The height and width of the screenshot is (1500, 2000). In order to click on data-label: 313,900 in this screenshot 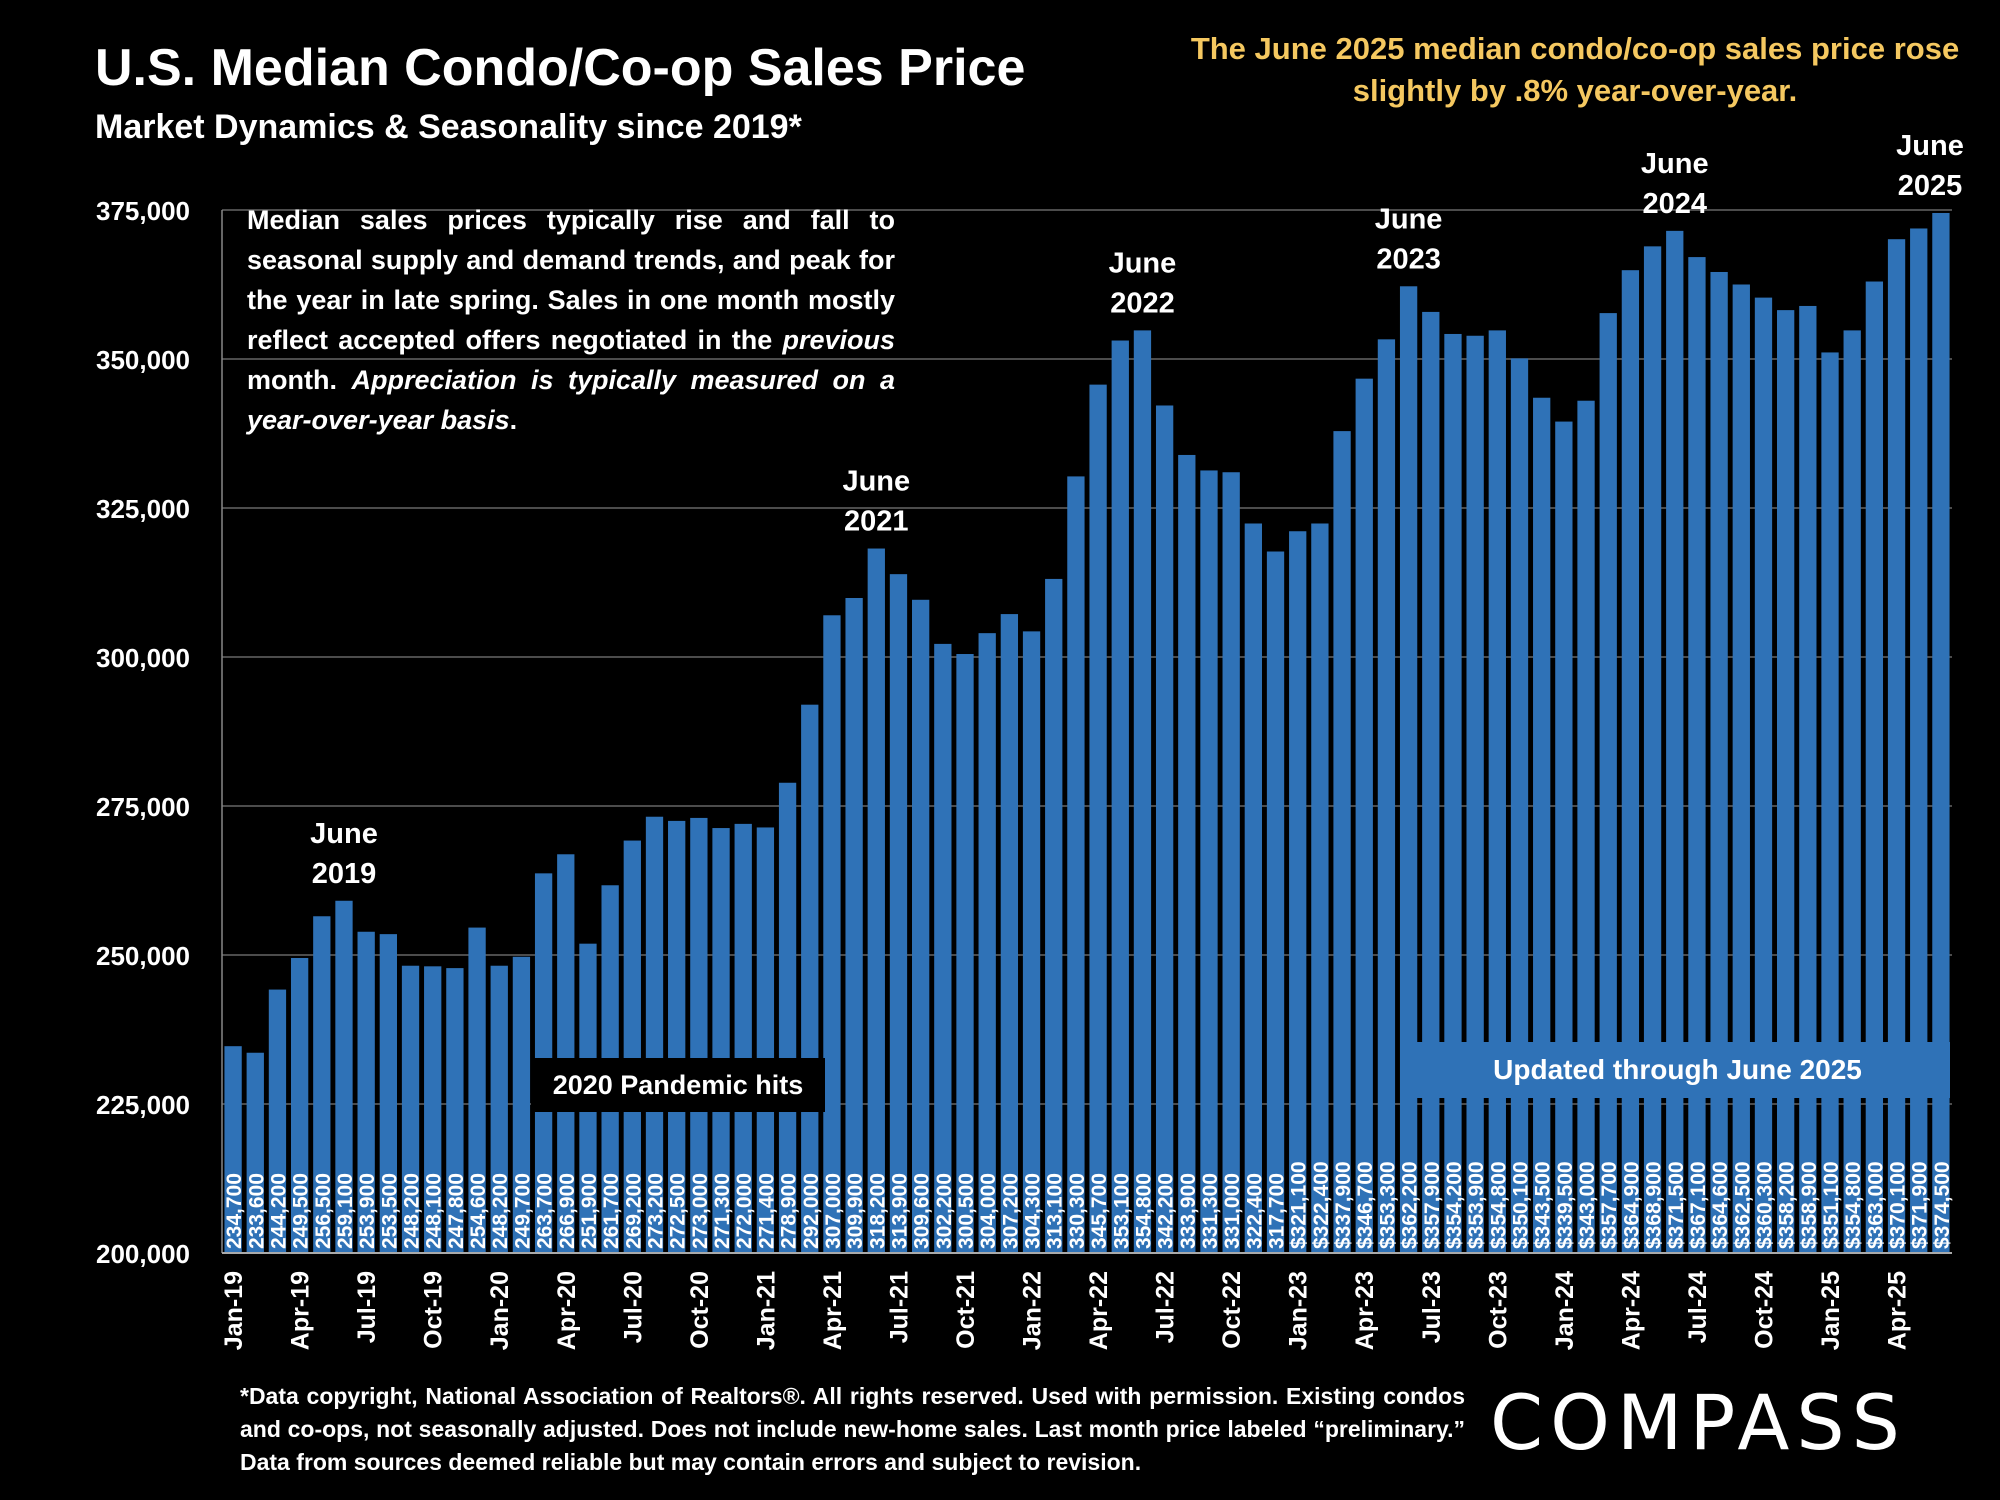, I will do `click(899, 1211)`.